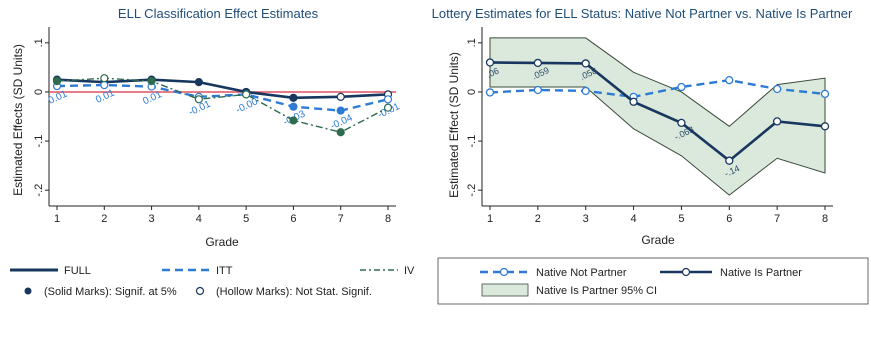 The image size is (871, 338). I want to click on legend-hollow-marker, so click(200, 291).